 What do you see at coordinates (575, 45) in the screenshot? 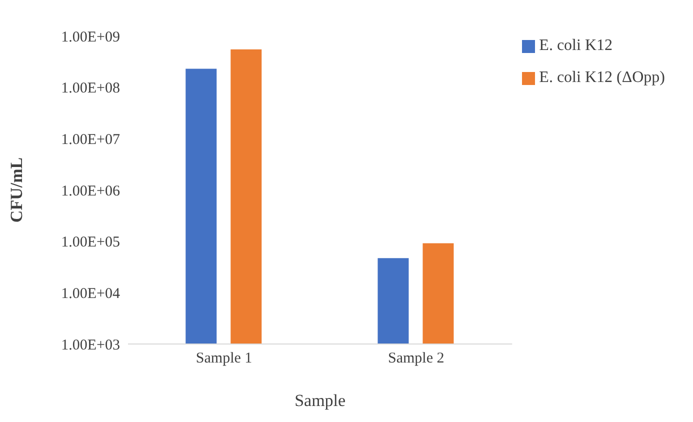
I see `legend-label: E. coli K12` at bounding box center [575, 45].